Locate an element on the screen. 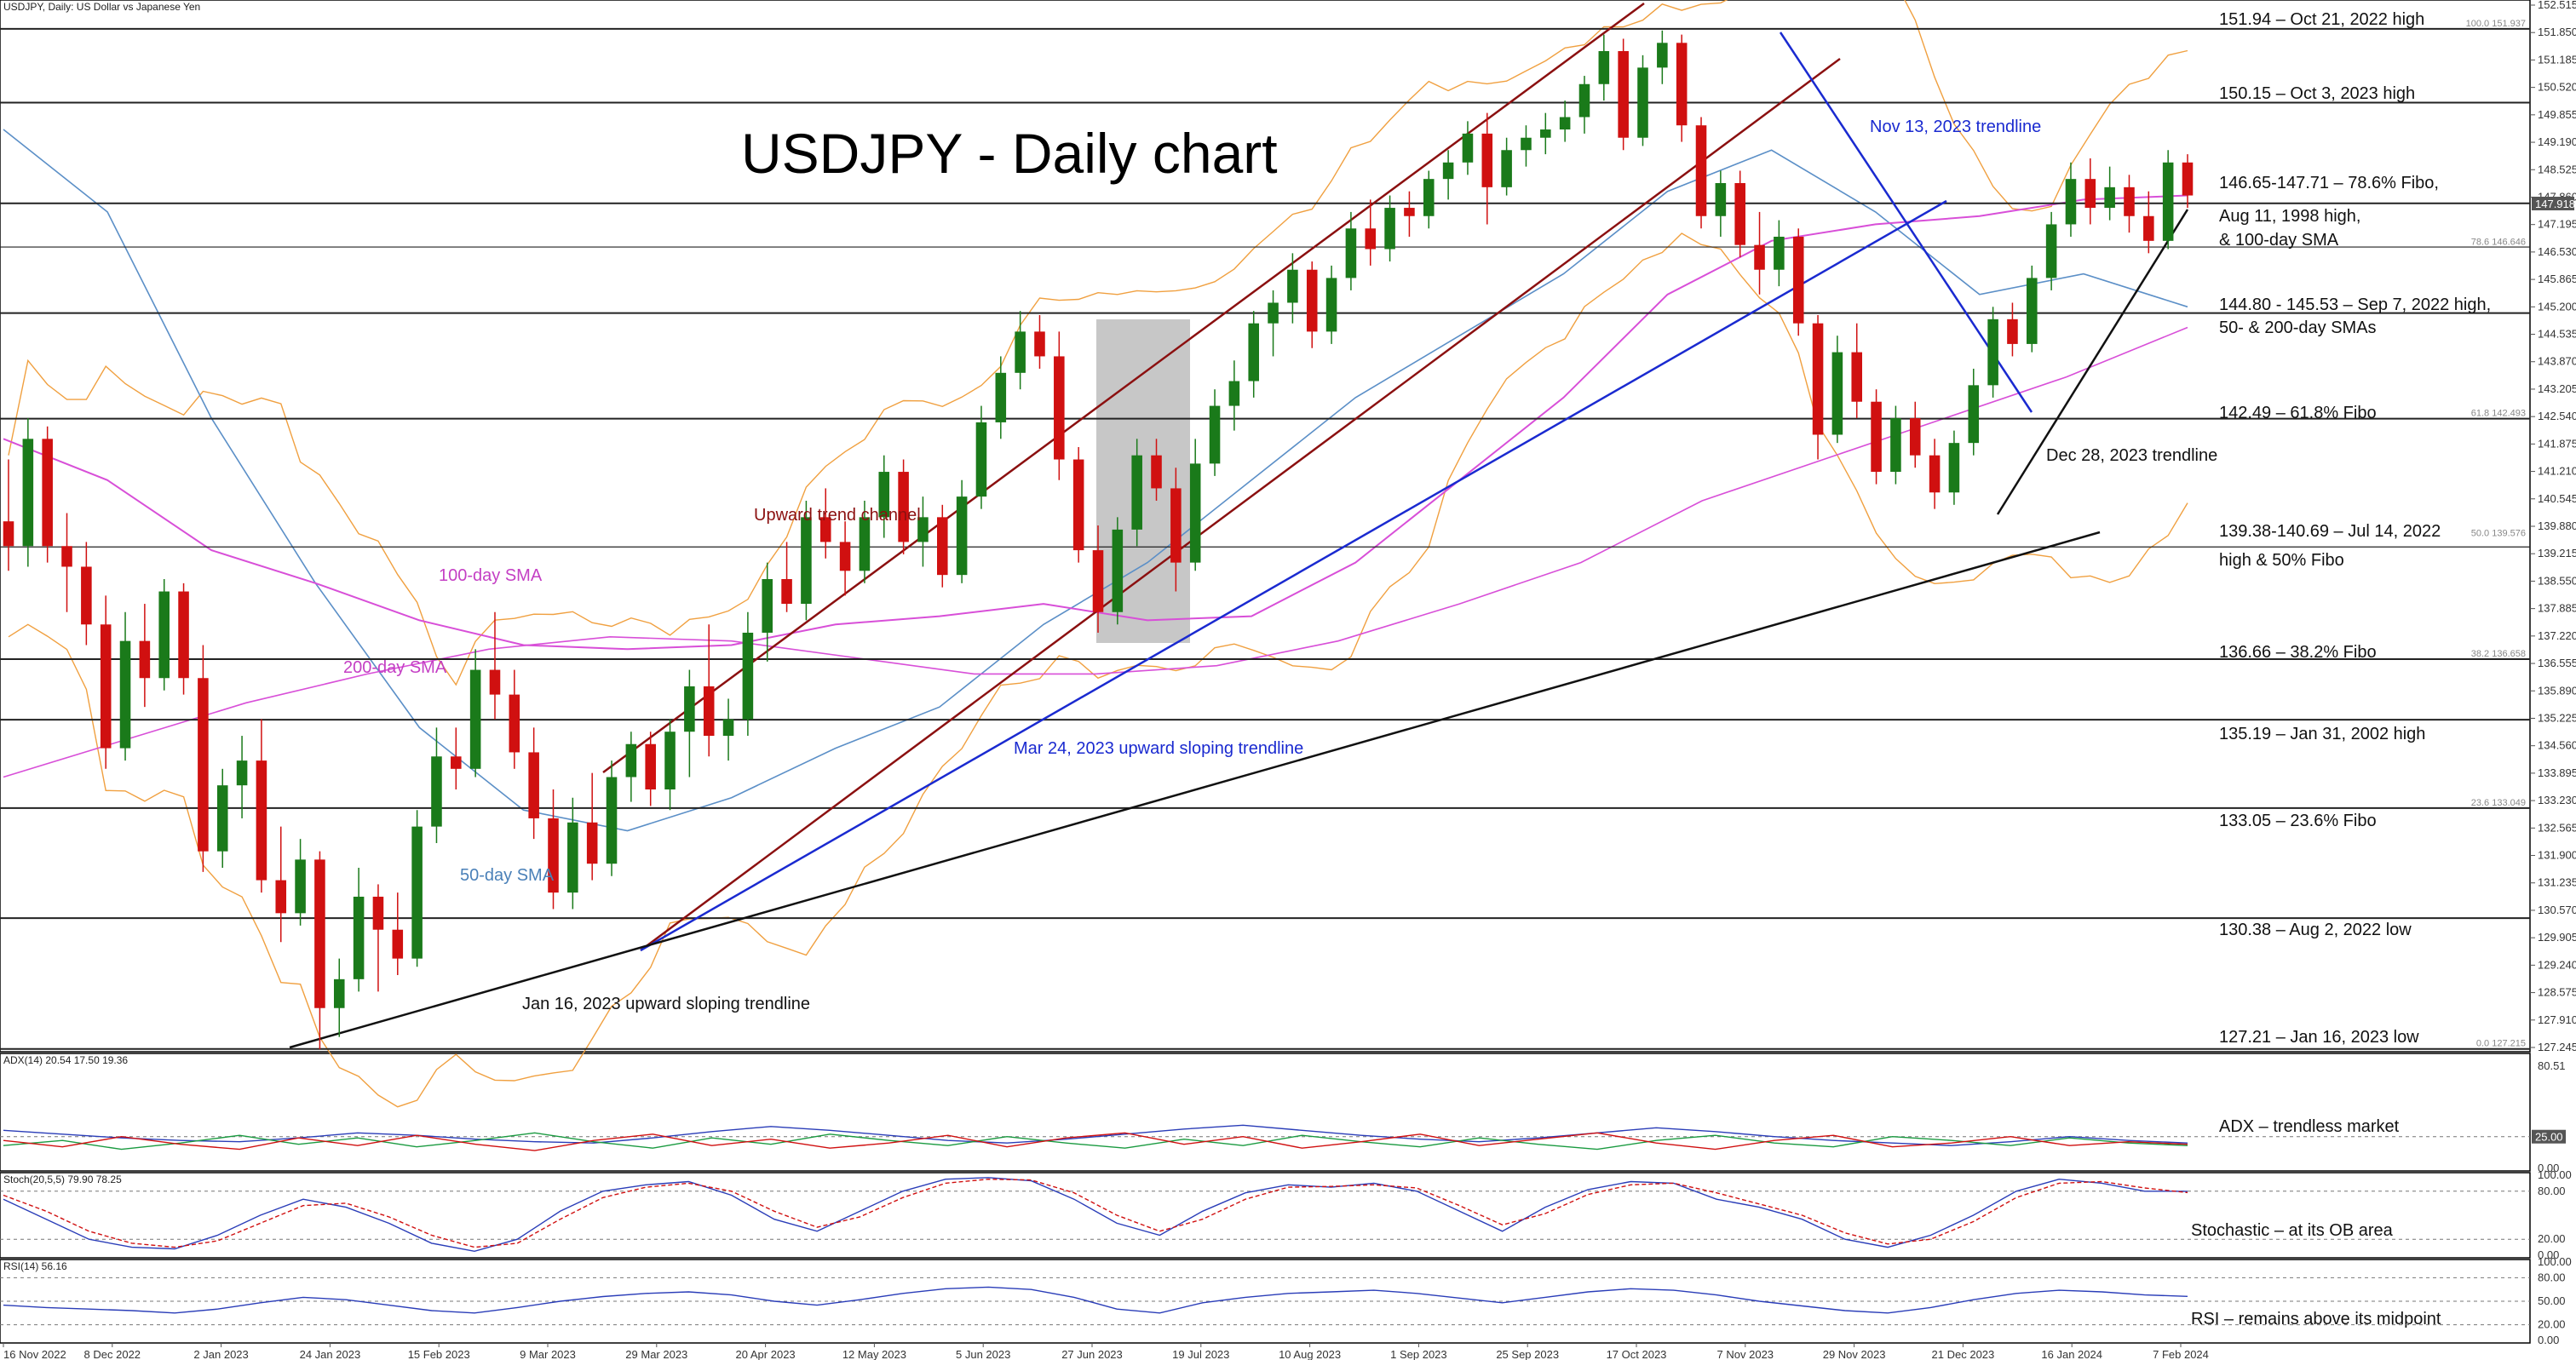 Image resolution: width=2576 pixels, height=1360 pixels. fibo-tag: 38.2 136.658 is located at coordinates (2498, 654).